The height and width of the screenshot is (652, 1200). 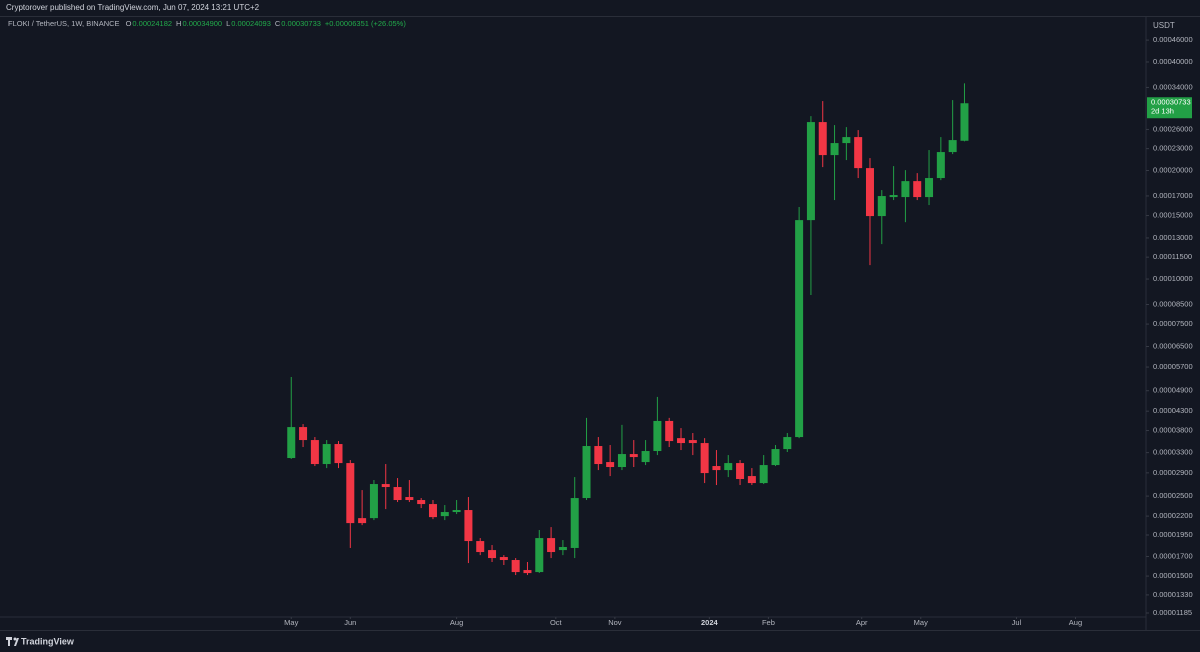 What do you see at coordinates (12, 641) in the screenshot?
I see `brand-logo` at bounding box center [12, 641].